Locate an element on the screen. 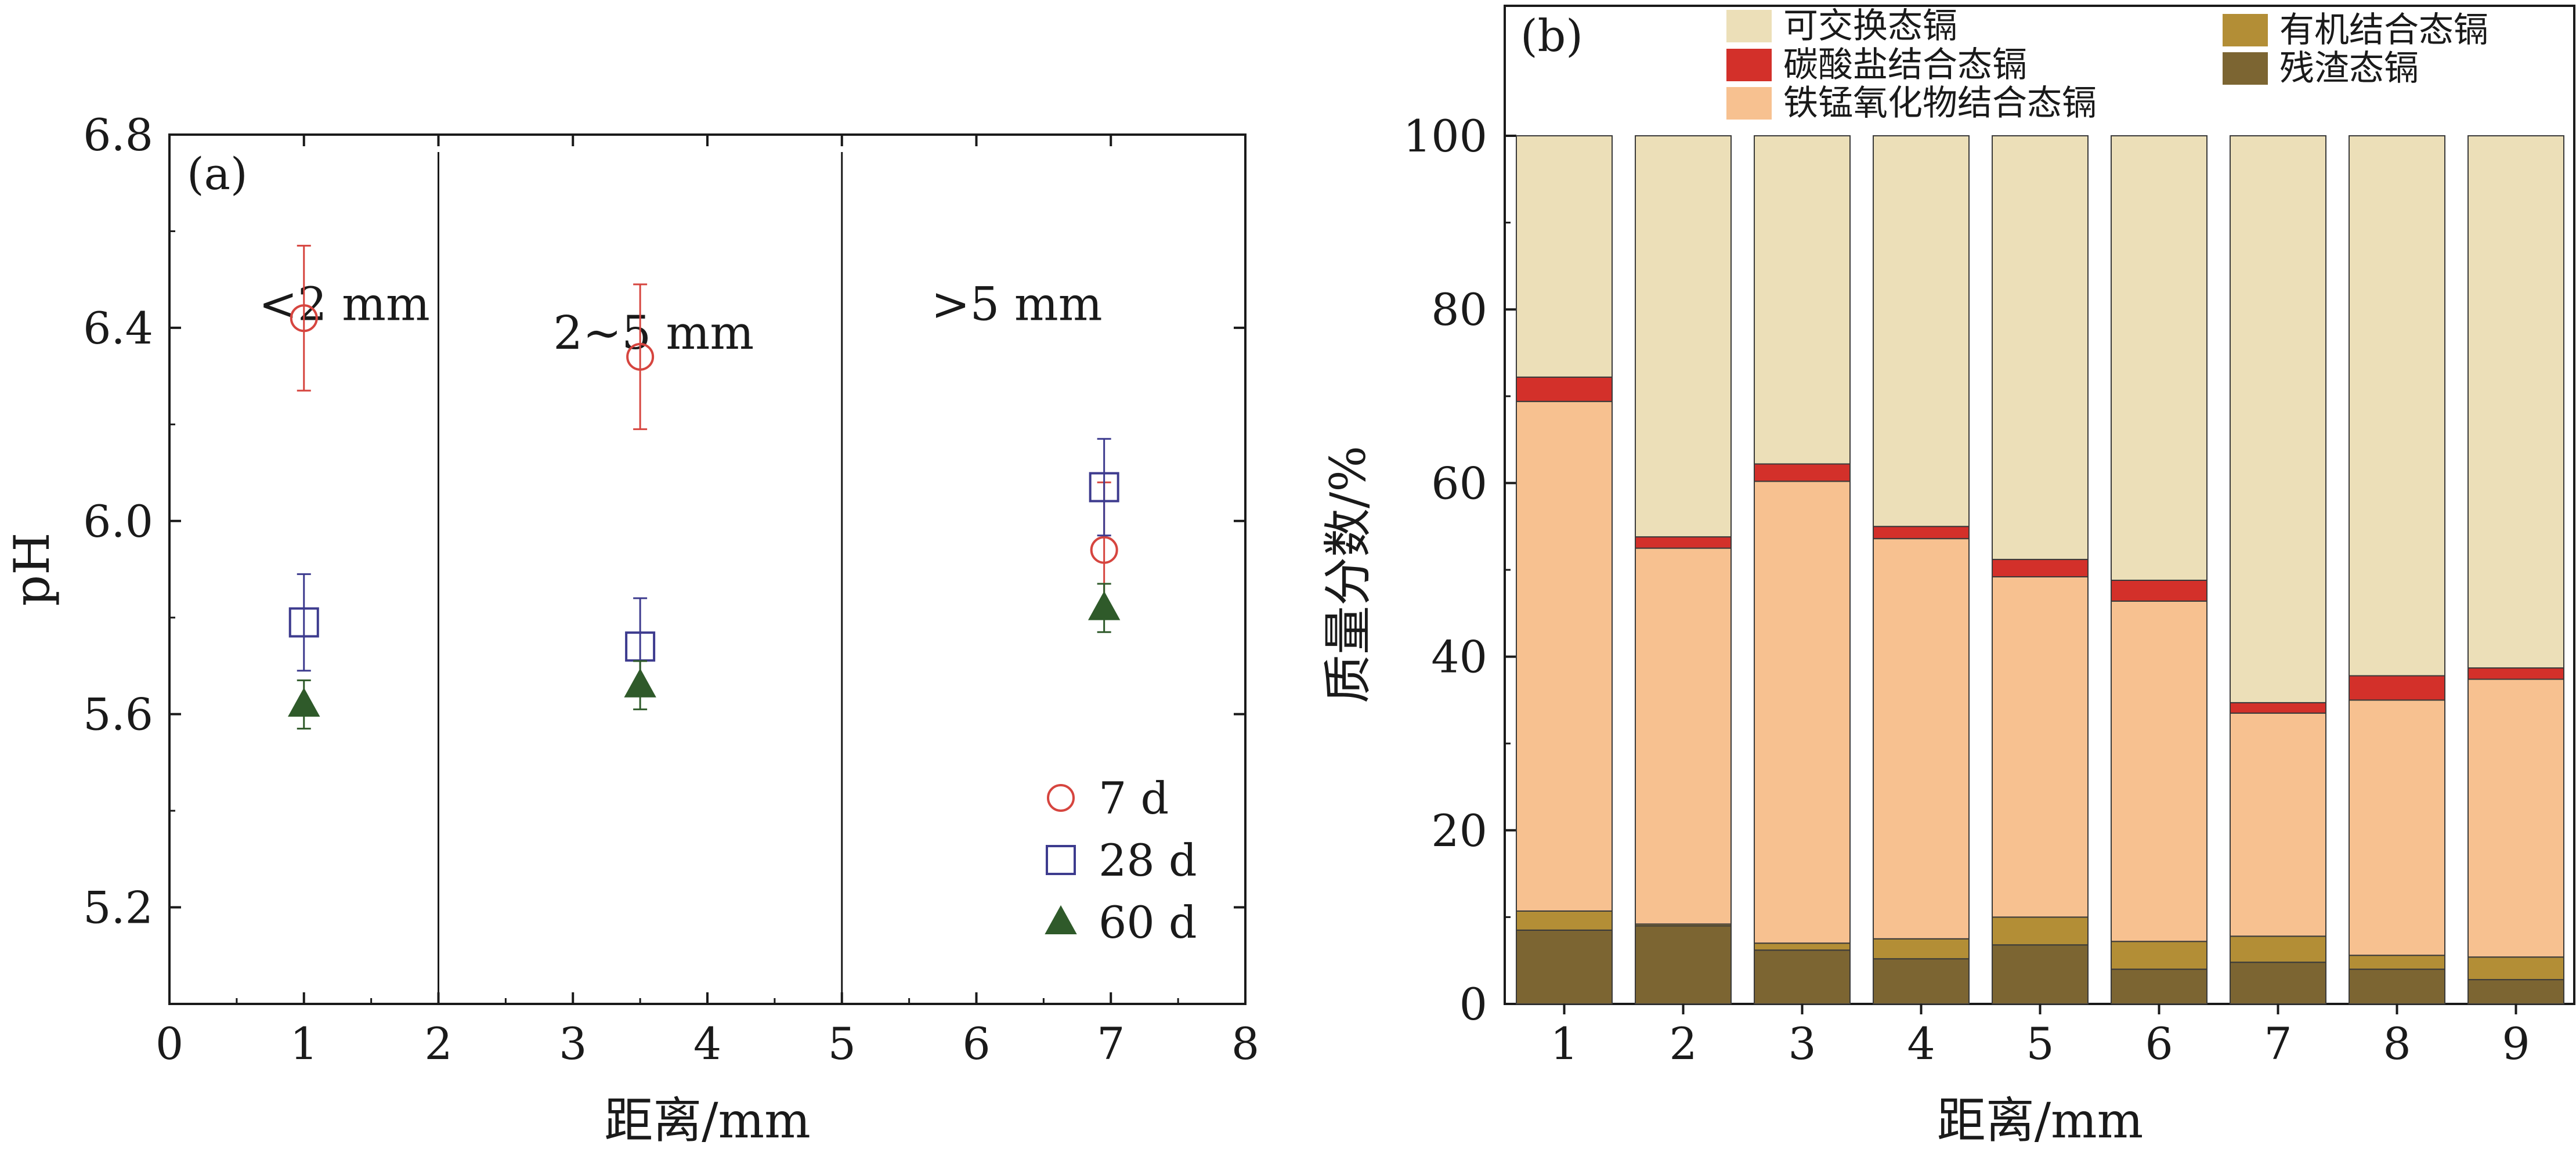  y-tick-label: 6.8 is located at coordinates (118, 135).